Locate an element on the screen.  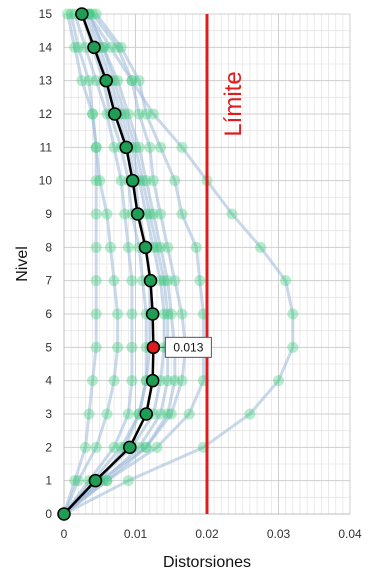
y-tick-label: 6 is located at coordinates (48, 314).